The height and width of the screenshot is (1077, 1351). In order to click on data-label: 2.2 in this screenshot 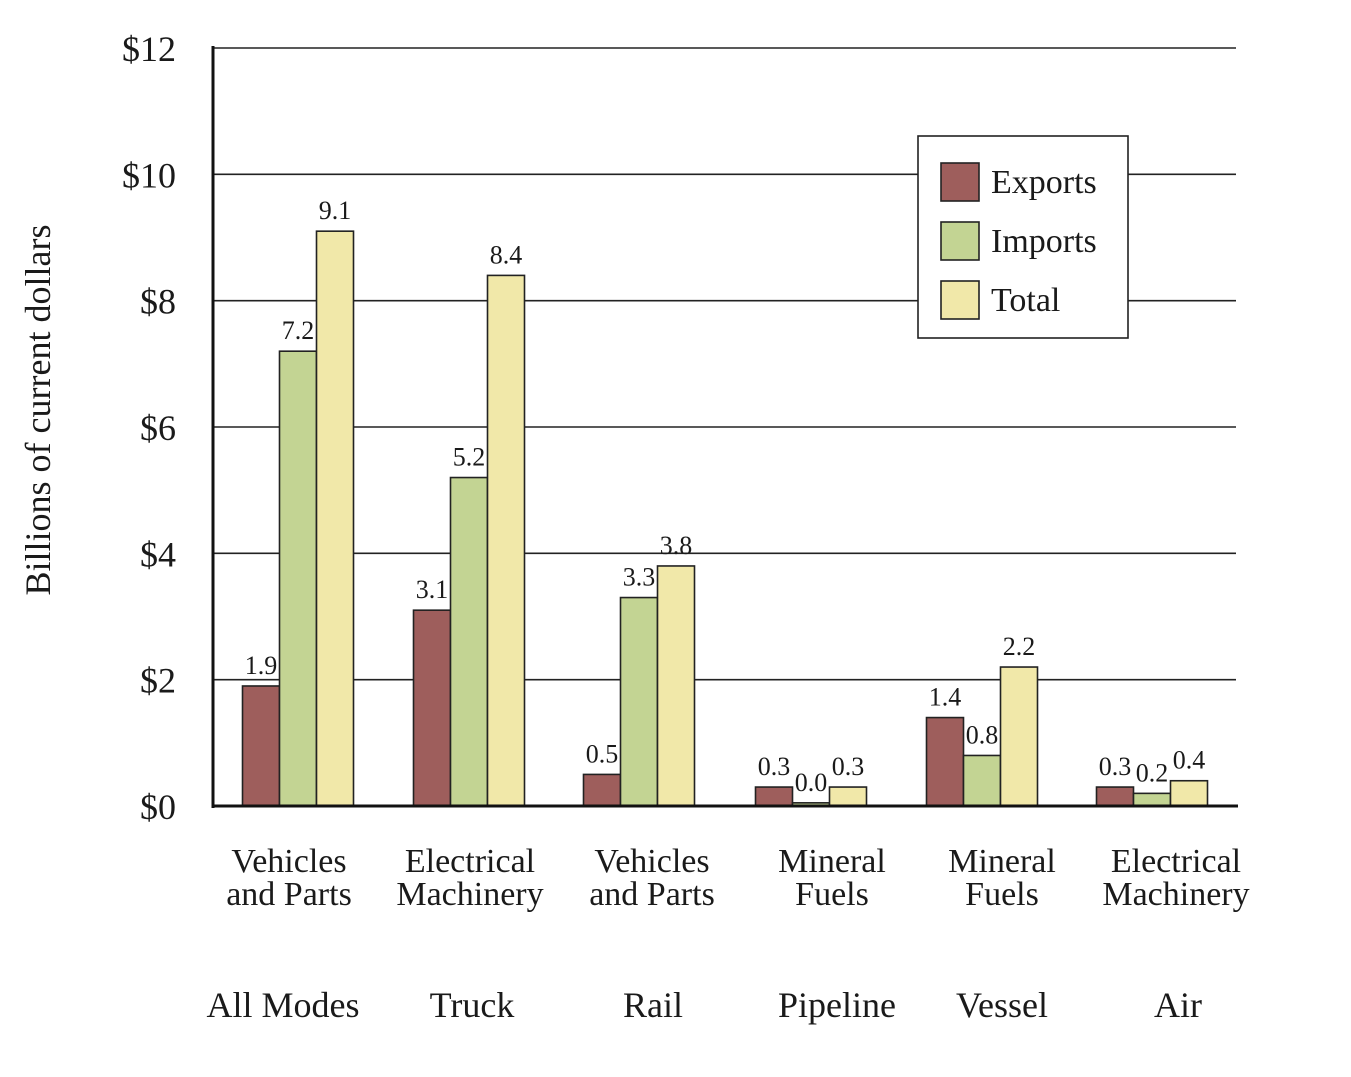, I will do `click(1019, 646)`.